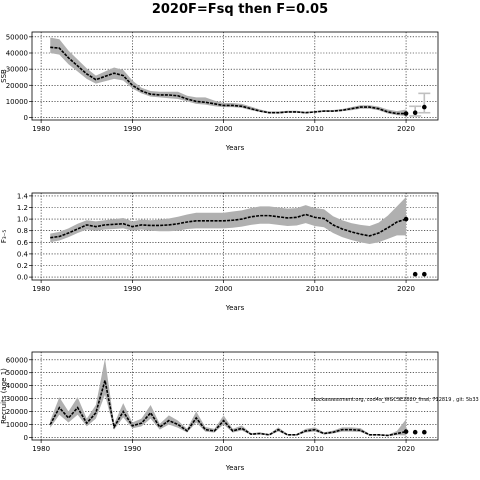 The height and width of the screenshot is (480, 480). I want to click on y-axis-label: SSB, so click(4, 76).